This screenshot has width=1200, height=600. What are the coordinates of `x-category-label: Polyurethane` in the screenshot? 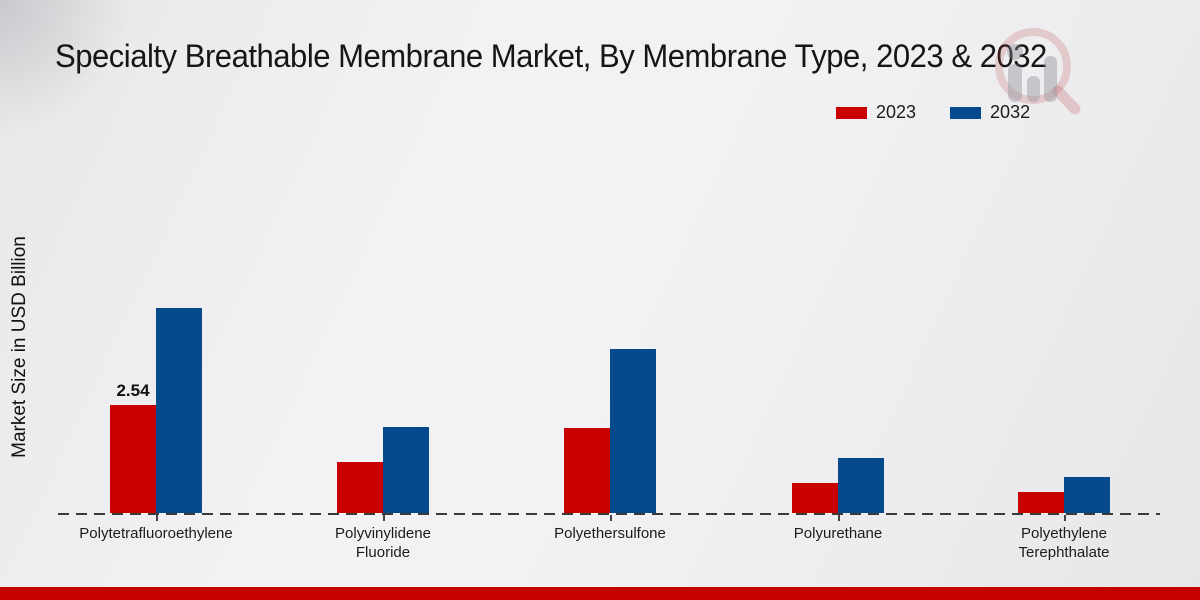 It's located at (838, 533).